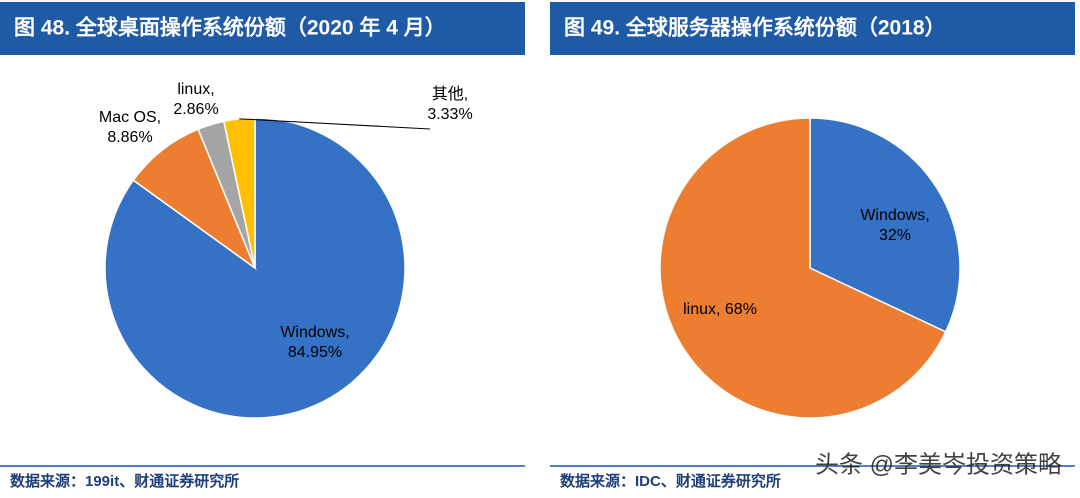 The width and height of the screenshot is (1080, 498). I want to click on slice-value: 2.86%, so click(195, 109).